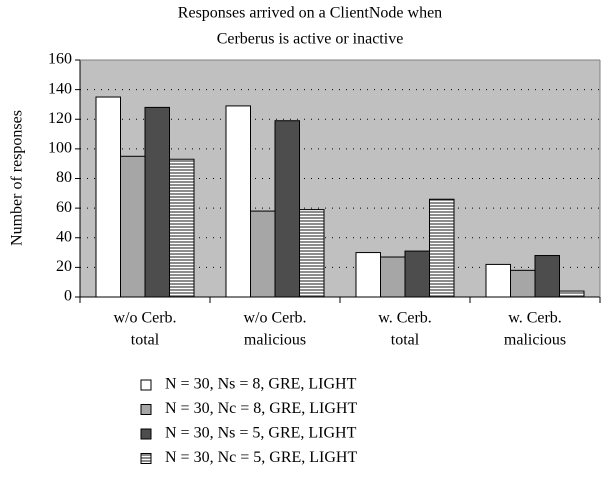 This screenshot has width=605, height=491. What do you see at coordinates (310, 39) in the screenshot?
I see `chart-title: Cerberus is active or inactive` at bounding box center [310, 39].